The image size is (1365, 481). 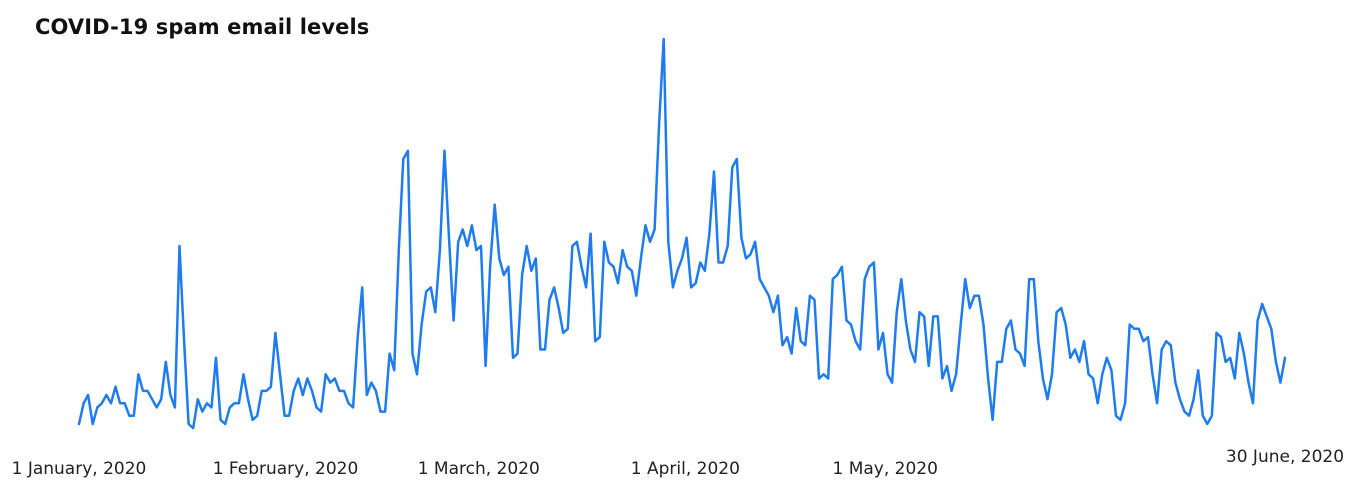 What do you see at coordinates (1285, 457) in the screenshot?
I see `x-tick-label: 30 June, 2020` at bounding box center [1285, 457].